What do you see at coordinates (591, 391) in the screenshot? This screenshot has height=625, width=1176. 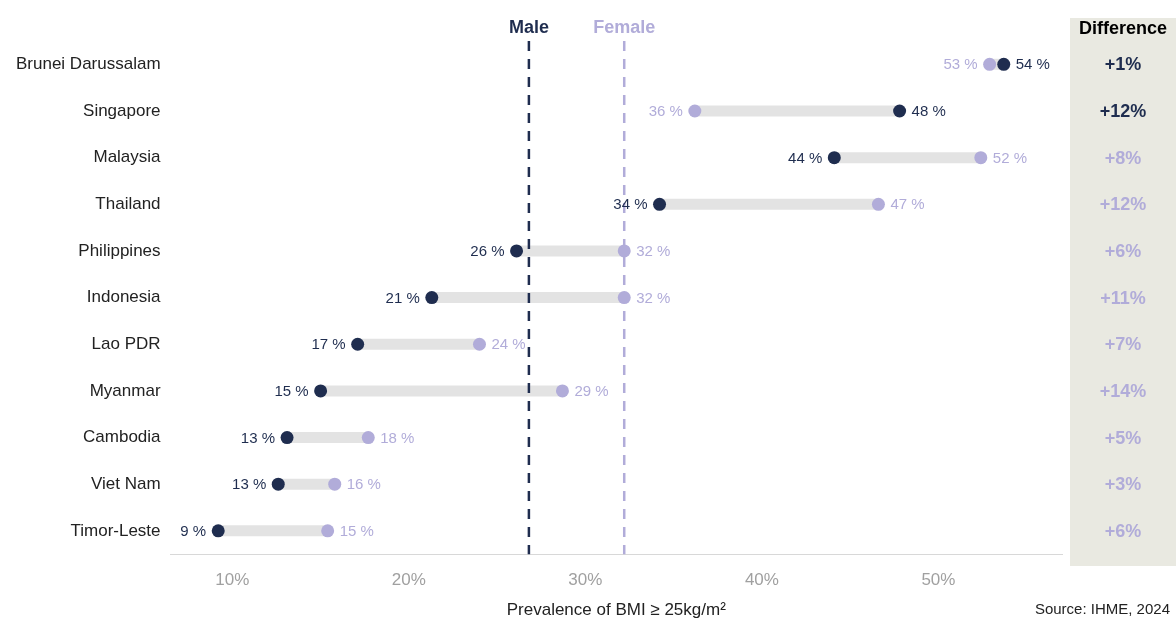 I see `data-label: 29 %` at bounding box center [591, 391].